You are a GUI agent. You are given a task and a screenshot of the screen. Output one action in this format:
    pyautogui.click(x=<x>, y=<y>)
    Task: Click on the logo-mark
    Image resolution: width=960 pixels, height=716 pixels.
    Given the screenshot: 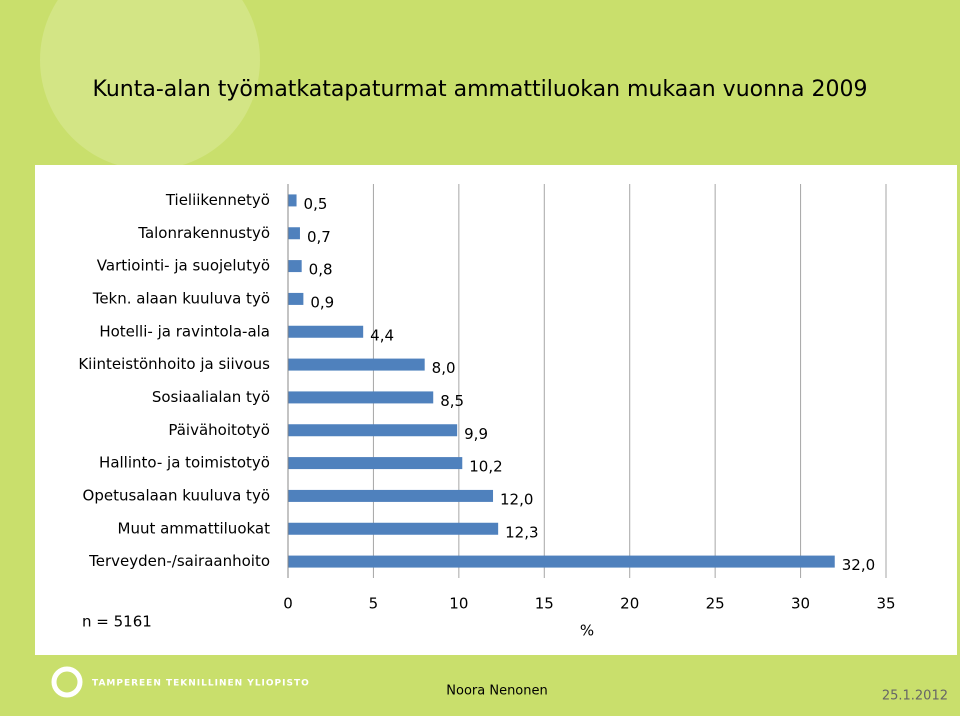 What is the action you would take?
    pyautogui.click(x=67, y=682)
    